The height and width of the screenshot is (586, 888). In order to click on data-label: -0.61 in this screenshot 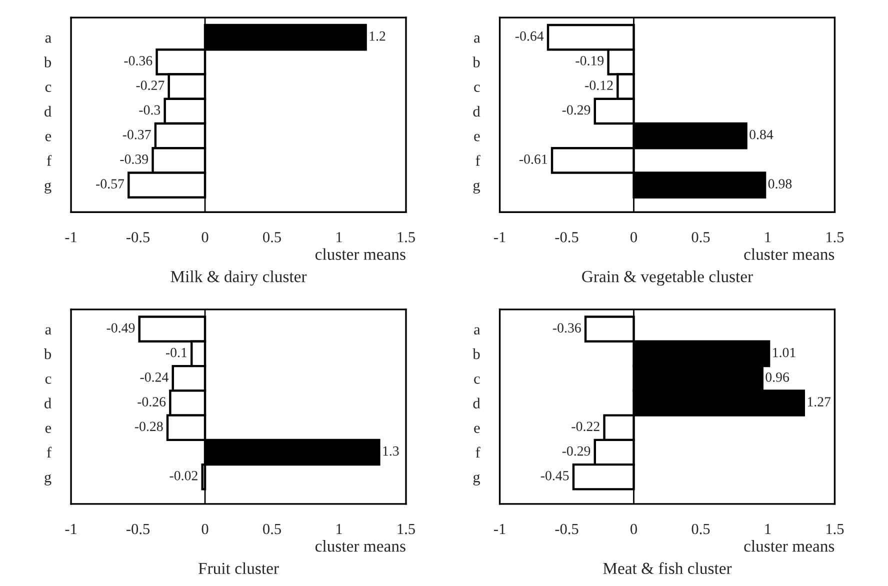, I will do `click(533, 159)`.